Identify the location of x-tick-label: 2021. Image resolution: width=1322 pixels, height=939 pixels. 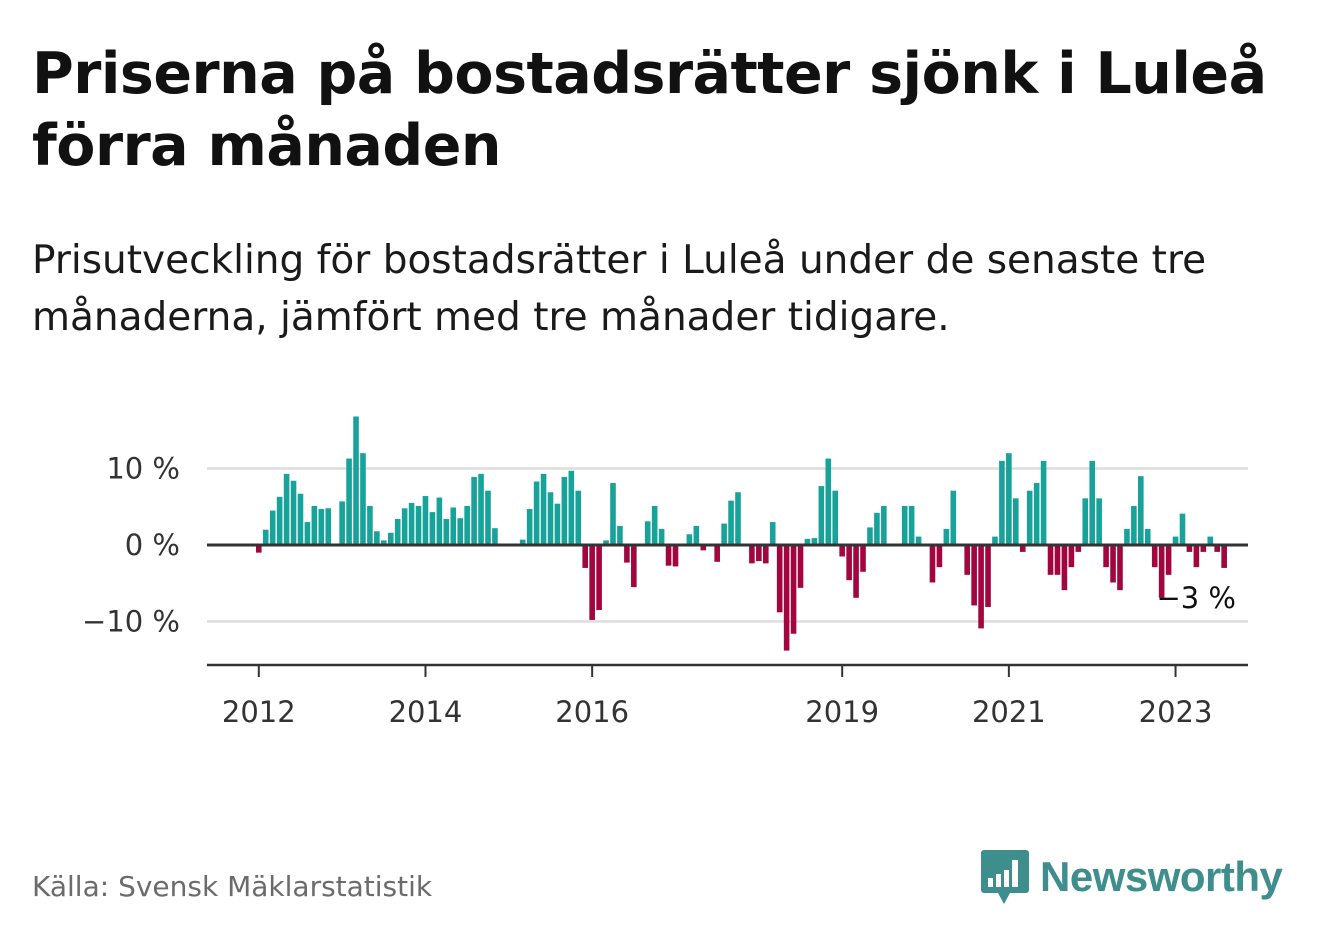
(1009, 712).